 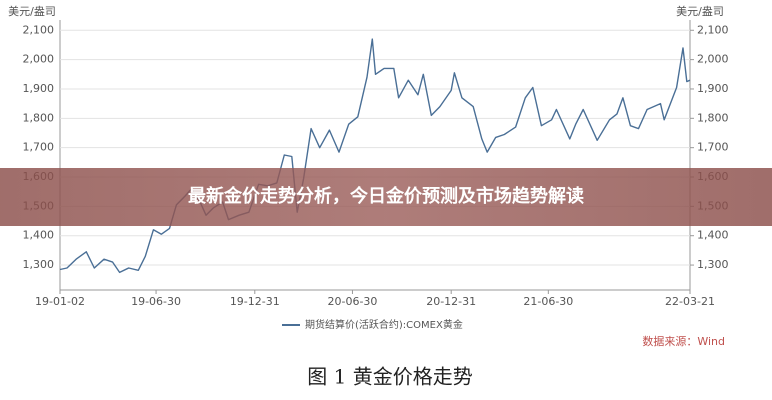 I want to click on y2-tick-label: 1,900, so click(x=713, y=88).